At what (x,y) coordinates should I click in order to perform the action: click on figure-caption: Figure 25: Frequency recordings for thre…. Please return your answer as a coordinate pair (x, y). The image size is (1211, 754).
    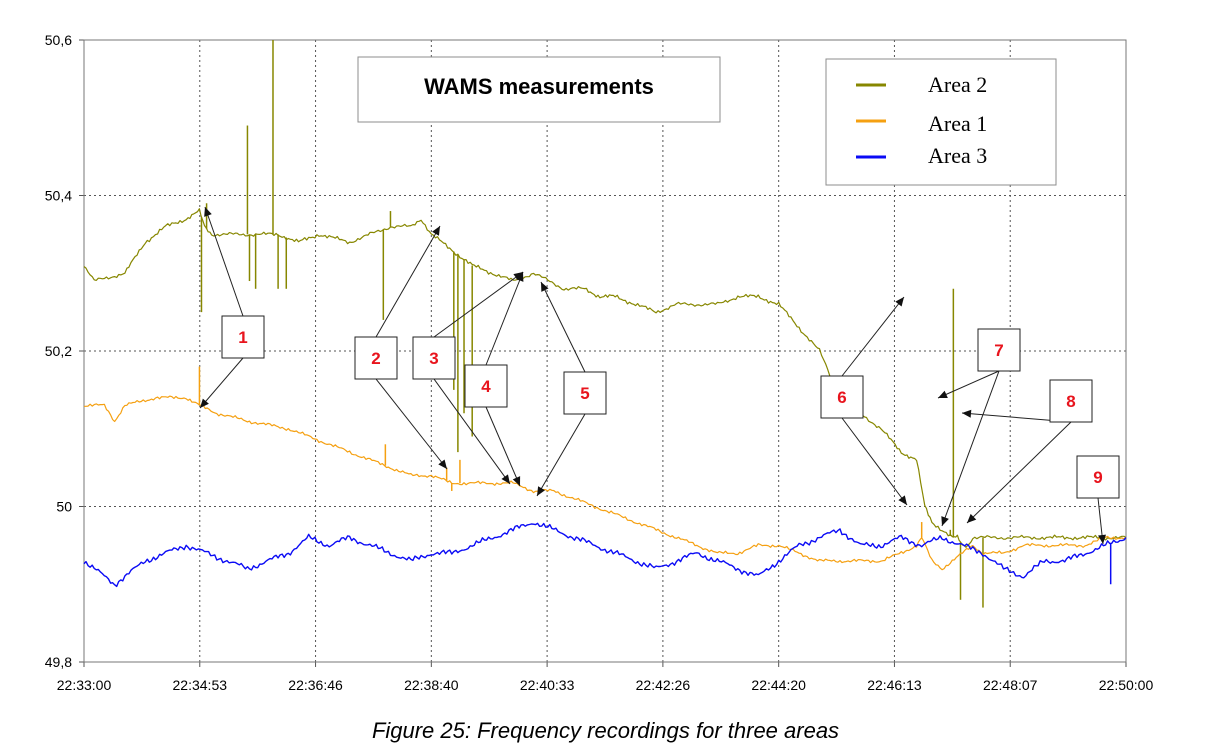
    Looking at the image, I should click on (605, 730).